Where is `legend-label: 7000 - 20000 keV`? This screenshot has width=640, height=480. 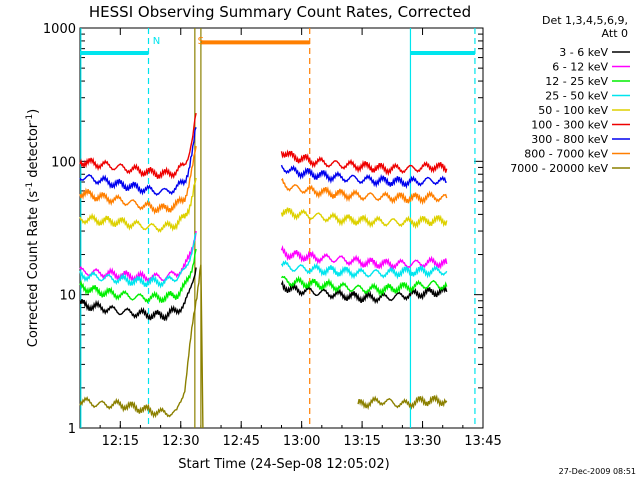 legend-label: 7000 - 20000 keV is located at coordinates (559, 168).